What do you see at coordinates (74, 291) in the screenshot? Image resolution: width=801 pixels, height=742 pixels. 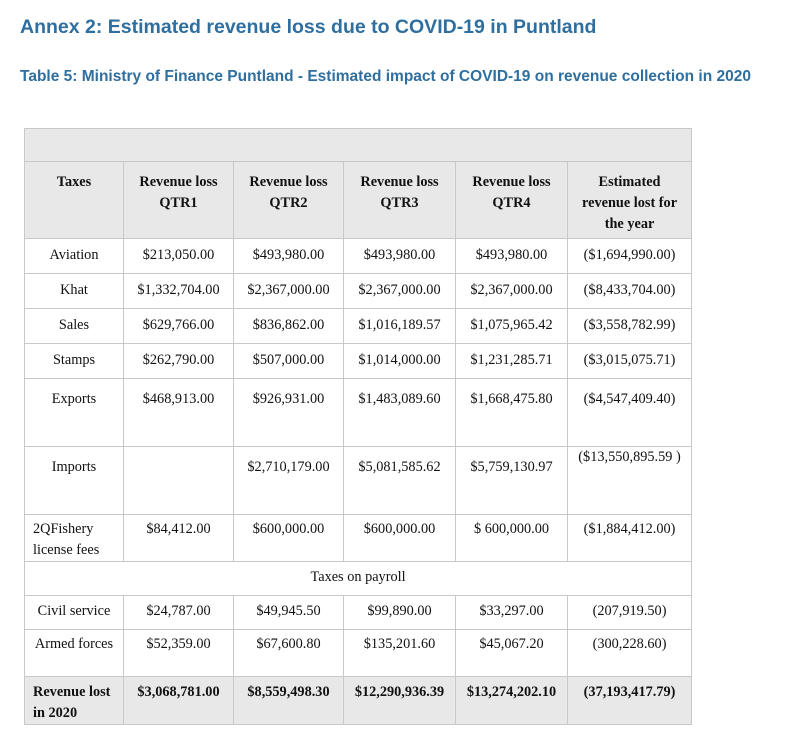 I see `row-tax: Khat` at bounding box center [74, 291].